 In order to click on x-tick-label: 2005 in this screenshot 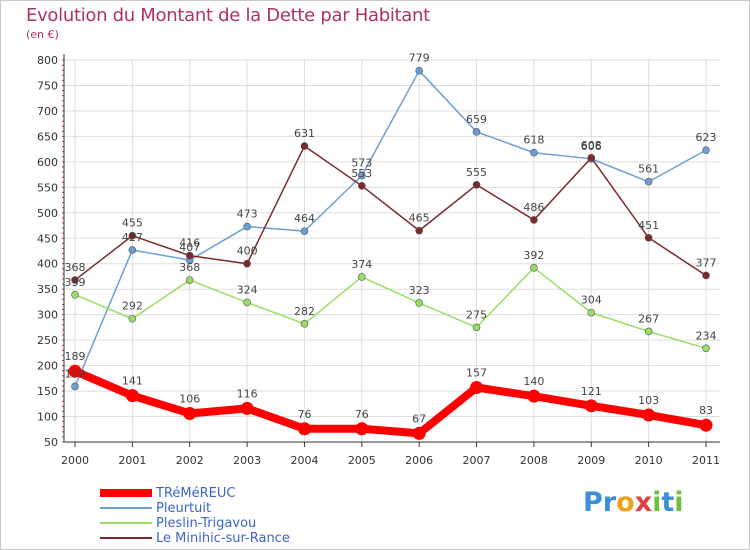, I will do `click(362, 460)`.